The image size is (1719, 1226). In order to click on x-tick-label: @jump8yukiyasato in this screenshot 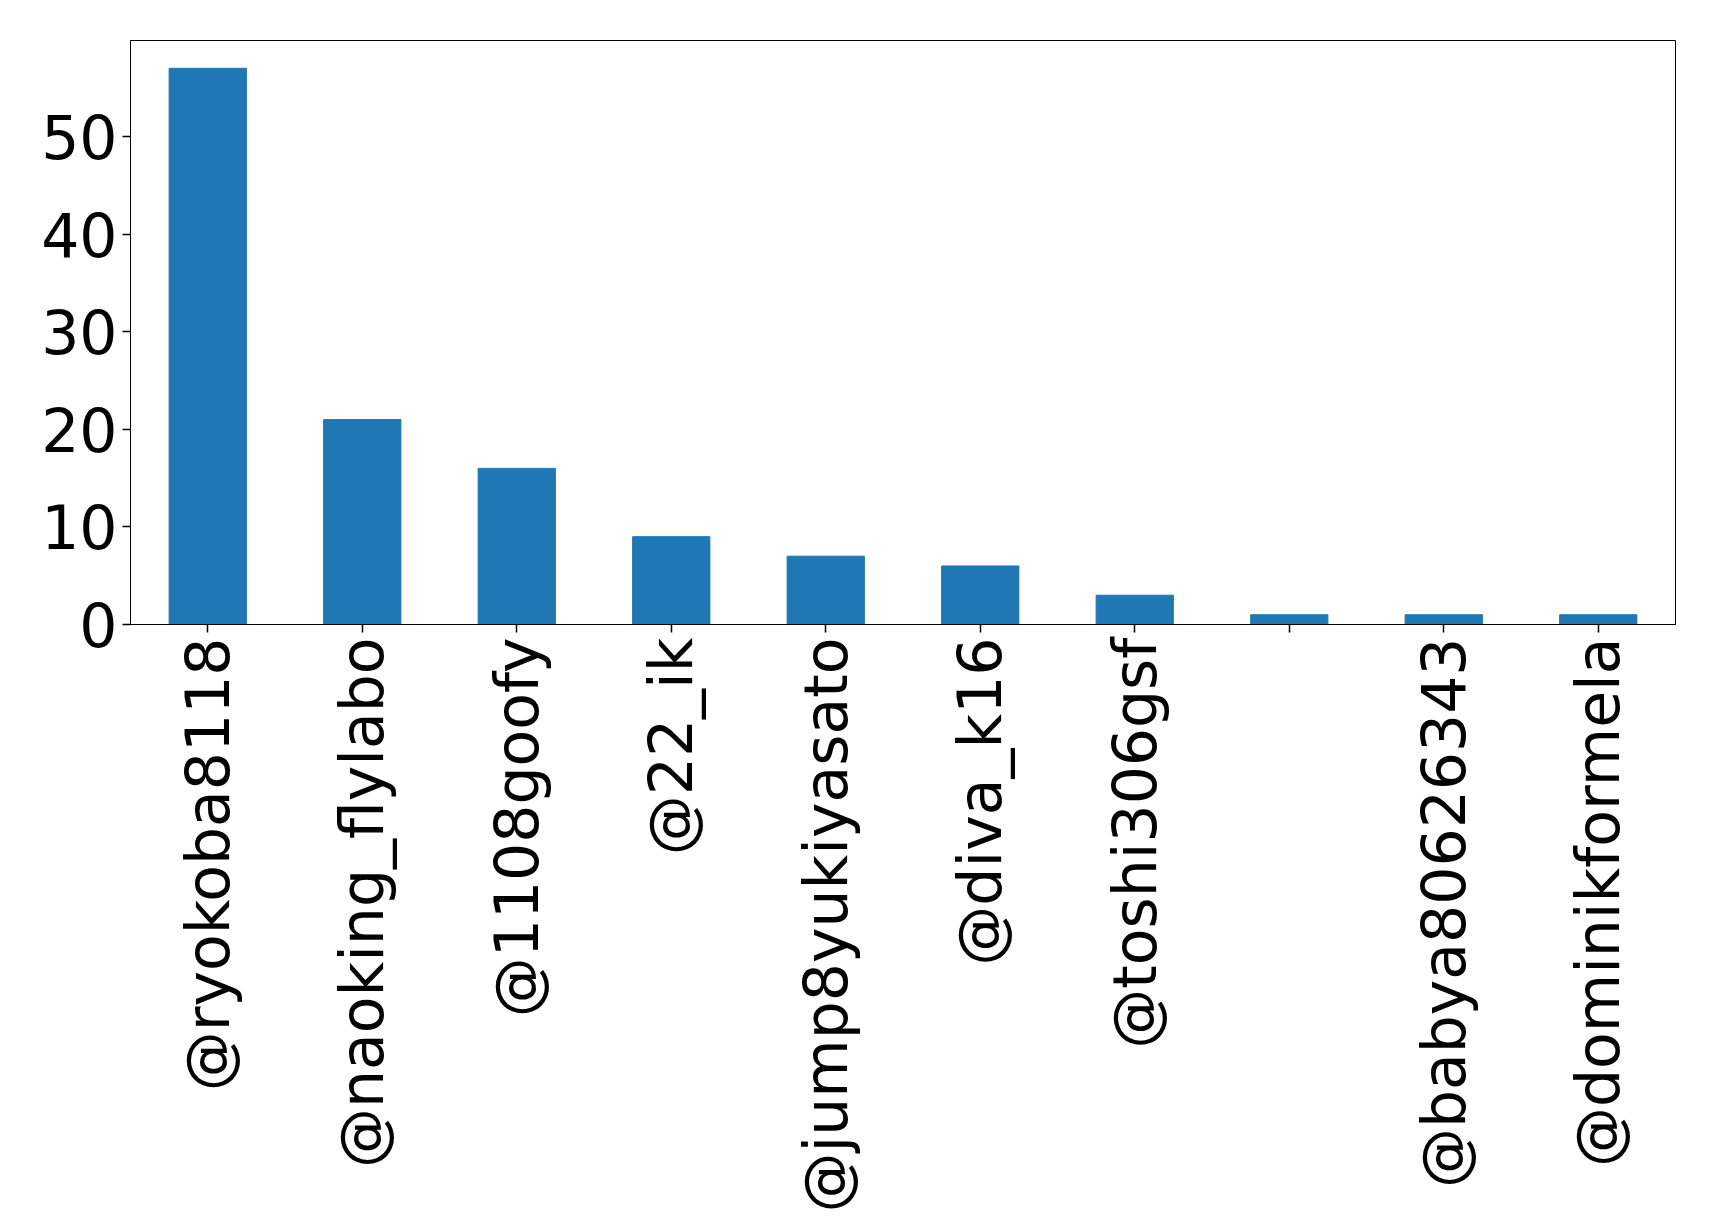, I will do `click(825, 925)`.